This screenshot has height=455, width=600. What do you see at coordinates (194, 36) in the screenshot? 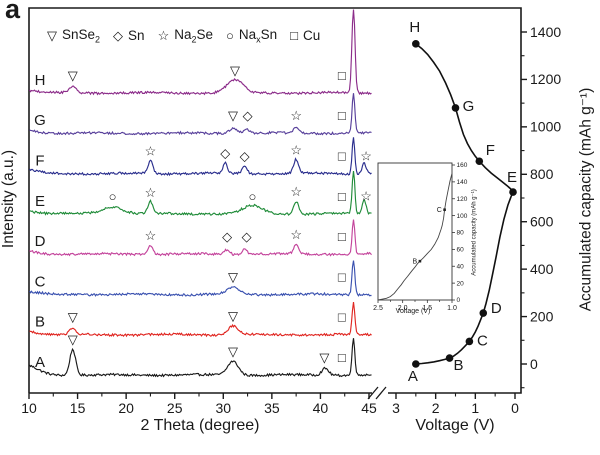
I see `legend-phase-label: Na2Se` at bounding box center [194, 36].